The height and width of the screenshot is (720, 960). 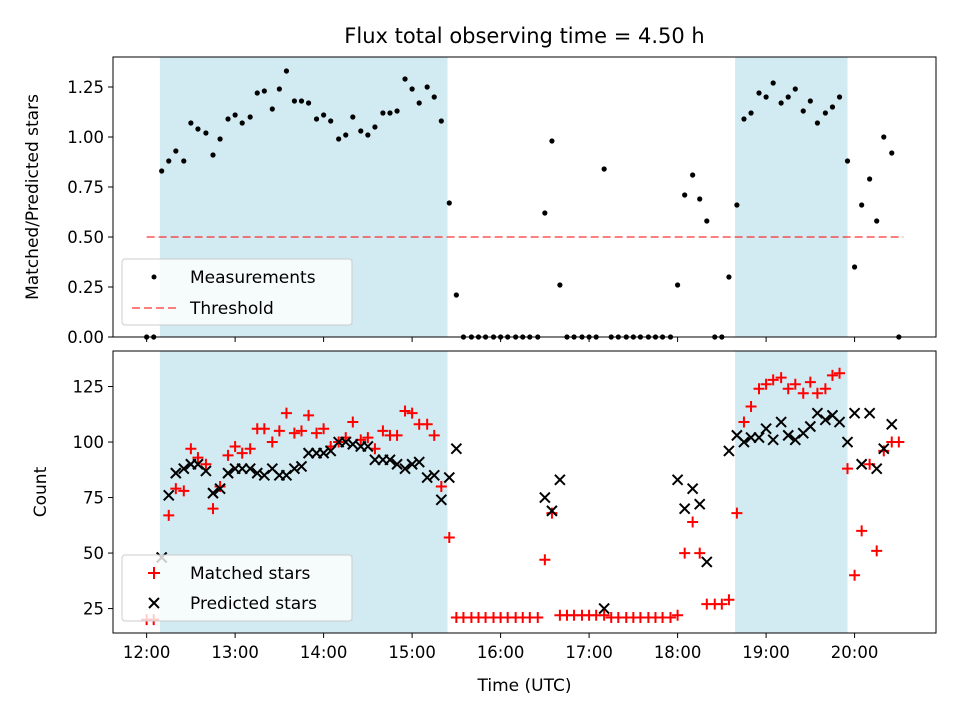 What do you see at coordinates (237, 292) in the screenshot?
I see `top-legend-box` at bounding box center [237, 292].